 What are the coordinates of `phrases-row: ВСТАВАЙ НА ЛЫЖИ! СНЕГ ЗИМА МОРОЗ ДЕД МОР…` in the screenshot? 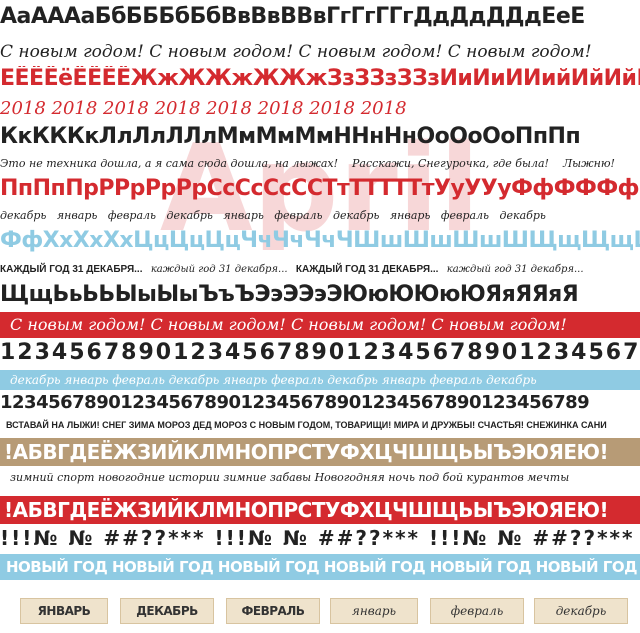 It's located at (306, 425).